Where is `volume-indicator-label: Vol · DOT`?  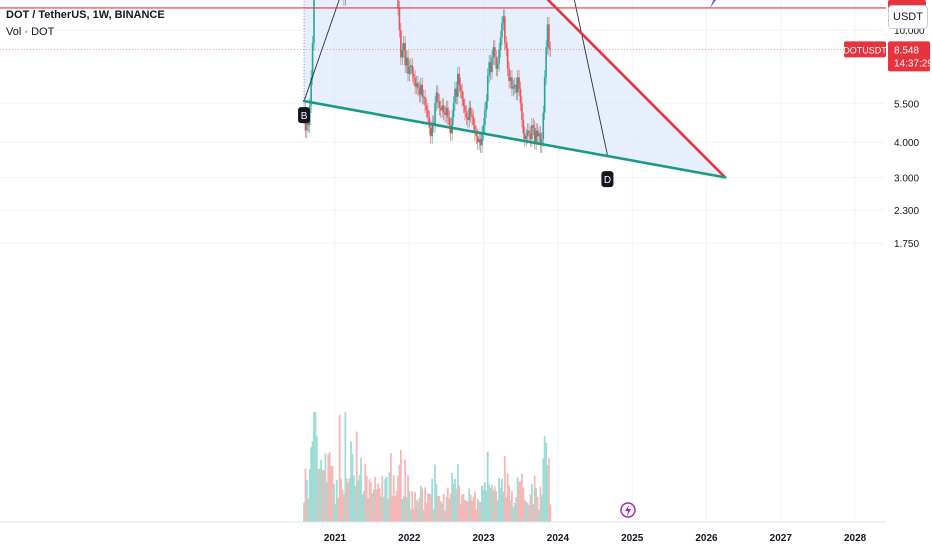 volume-indicator-label: Vol · DOT is located at coordinates (30, 32).